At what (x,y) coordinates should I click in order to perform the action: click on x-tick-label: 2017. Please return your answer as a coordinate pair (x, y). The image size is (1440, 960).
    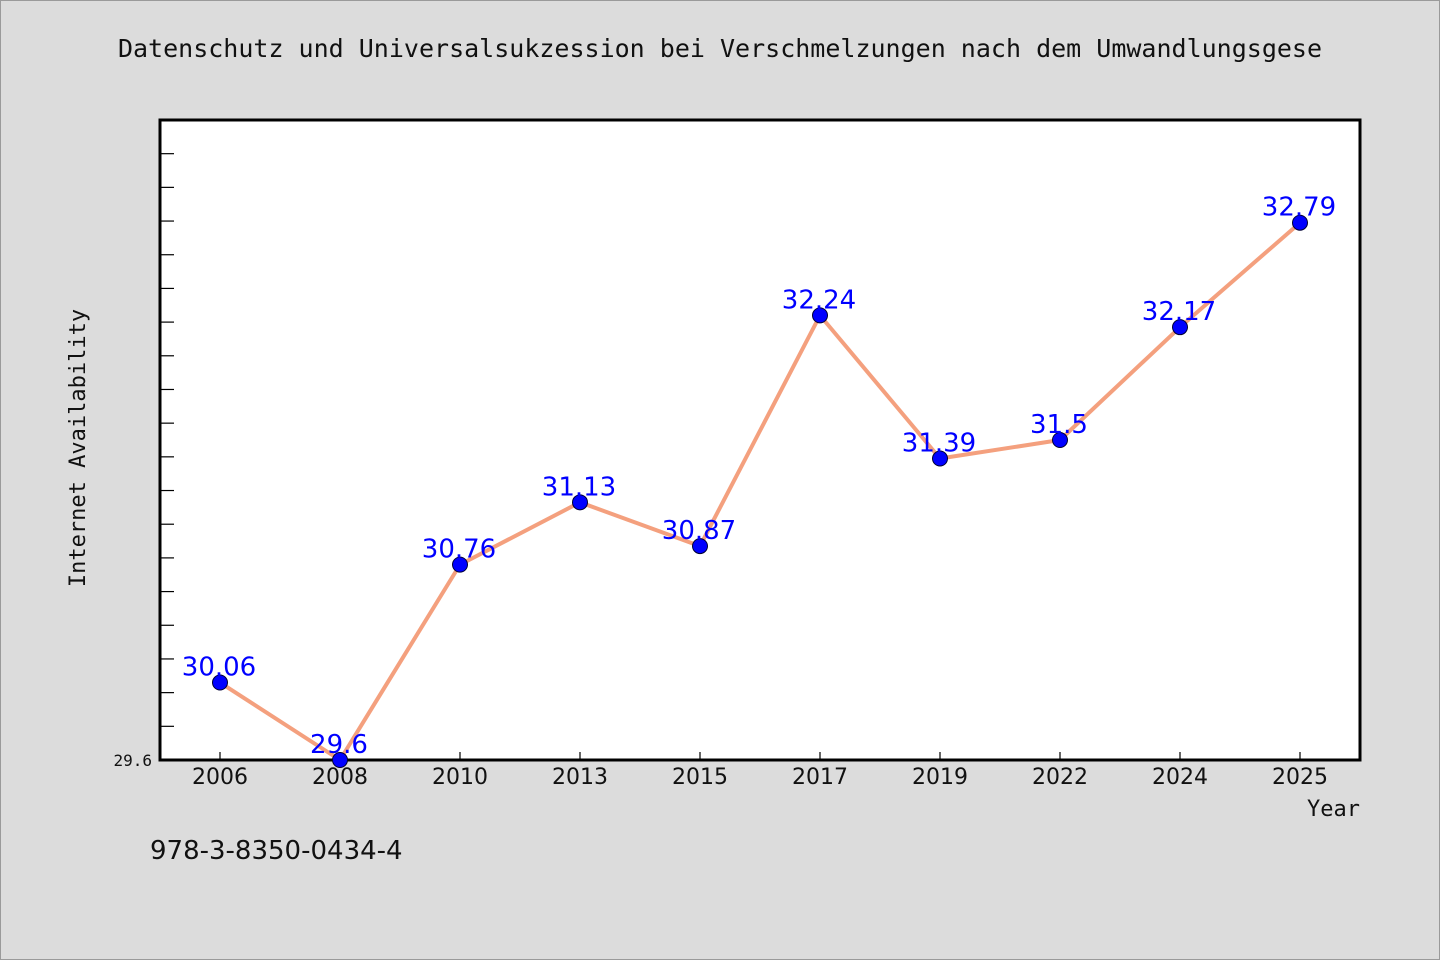
    Looking at the image, I should click on (820, 777).